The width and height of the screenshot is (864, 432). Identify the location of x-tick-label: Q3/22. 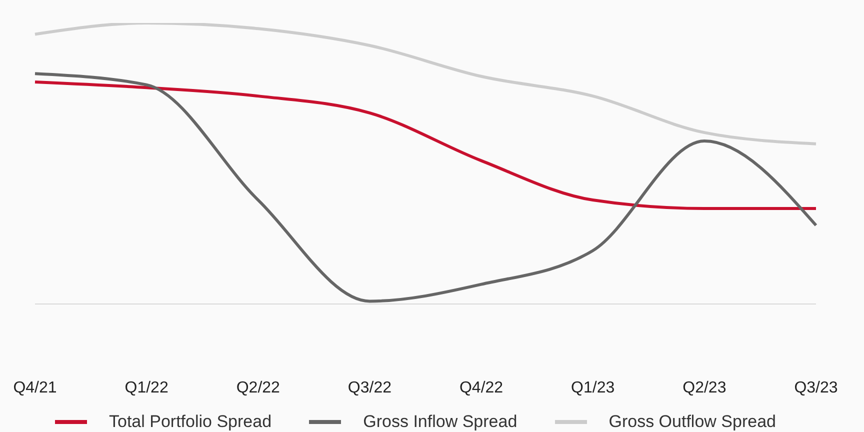
(370, 387).